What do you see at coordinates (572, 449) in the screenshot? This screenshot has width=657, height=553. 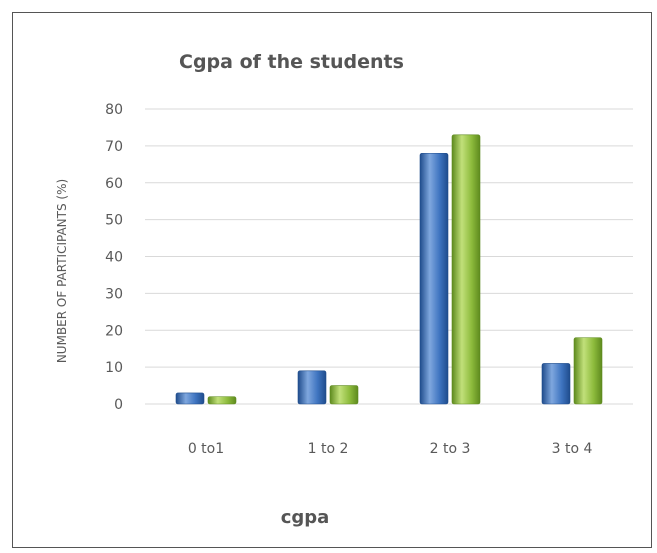 I see `x-tick-label: 3 to 4` at bounding box center [572, 449].